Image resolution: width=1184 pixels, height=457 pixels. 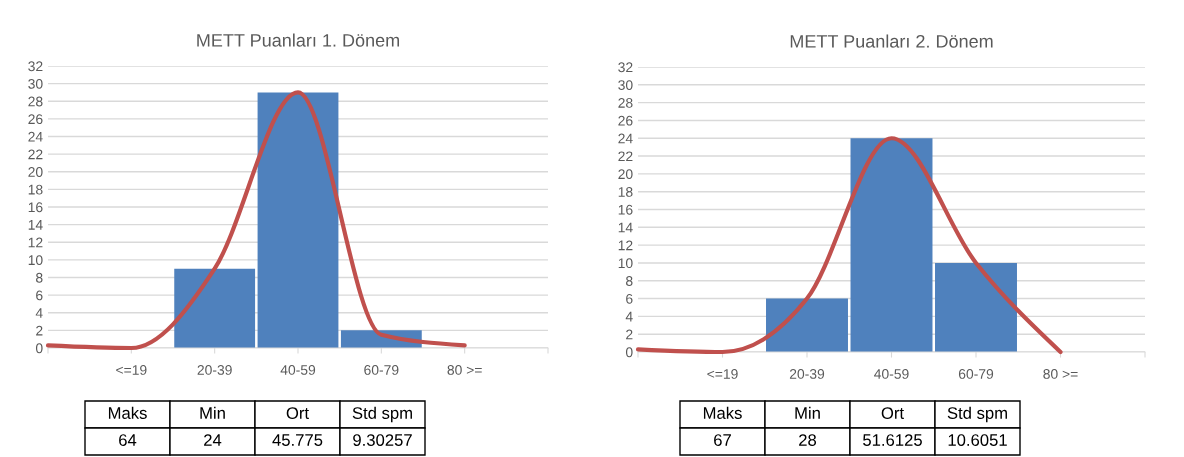 What do you see at coordinates (382, 440) in the screenshot?
I see `text: 9.30257` at bounding box center [382, 440].